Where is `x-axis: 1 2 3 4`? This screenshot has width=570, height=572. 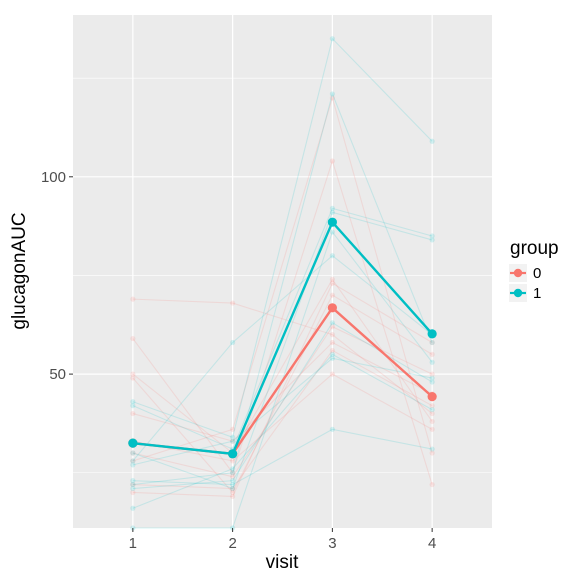
x-axis: 1 2 3 4 is located at coordinates (282, 540).